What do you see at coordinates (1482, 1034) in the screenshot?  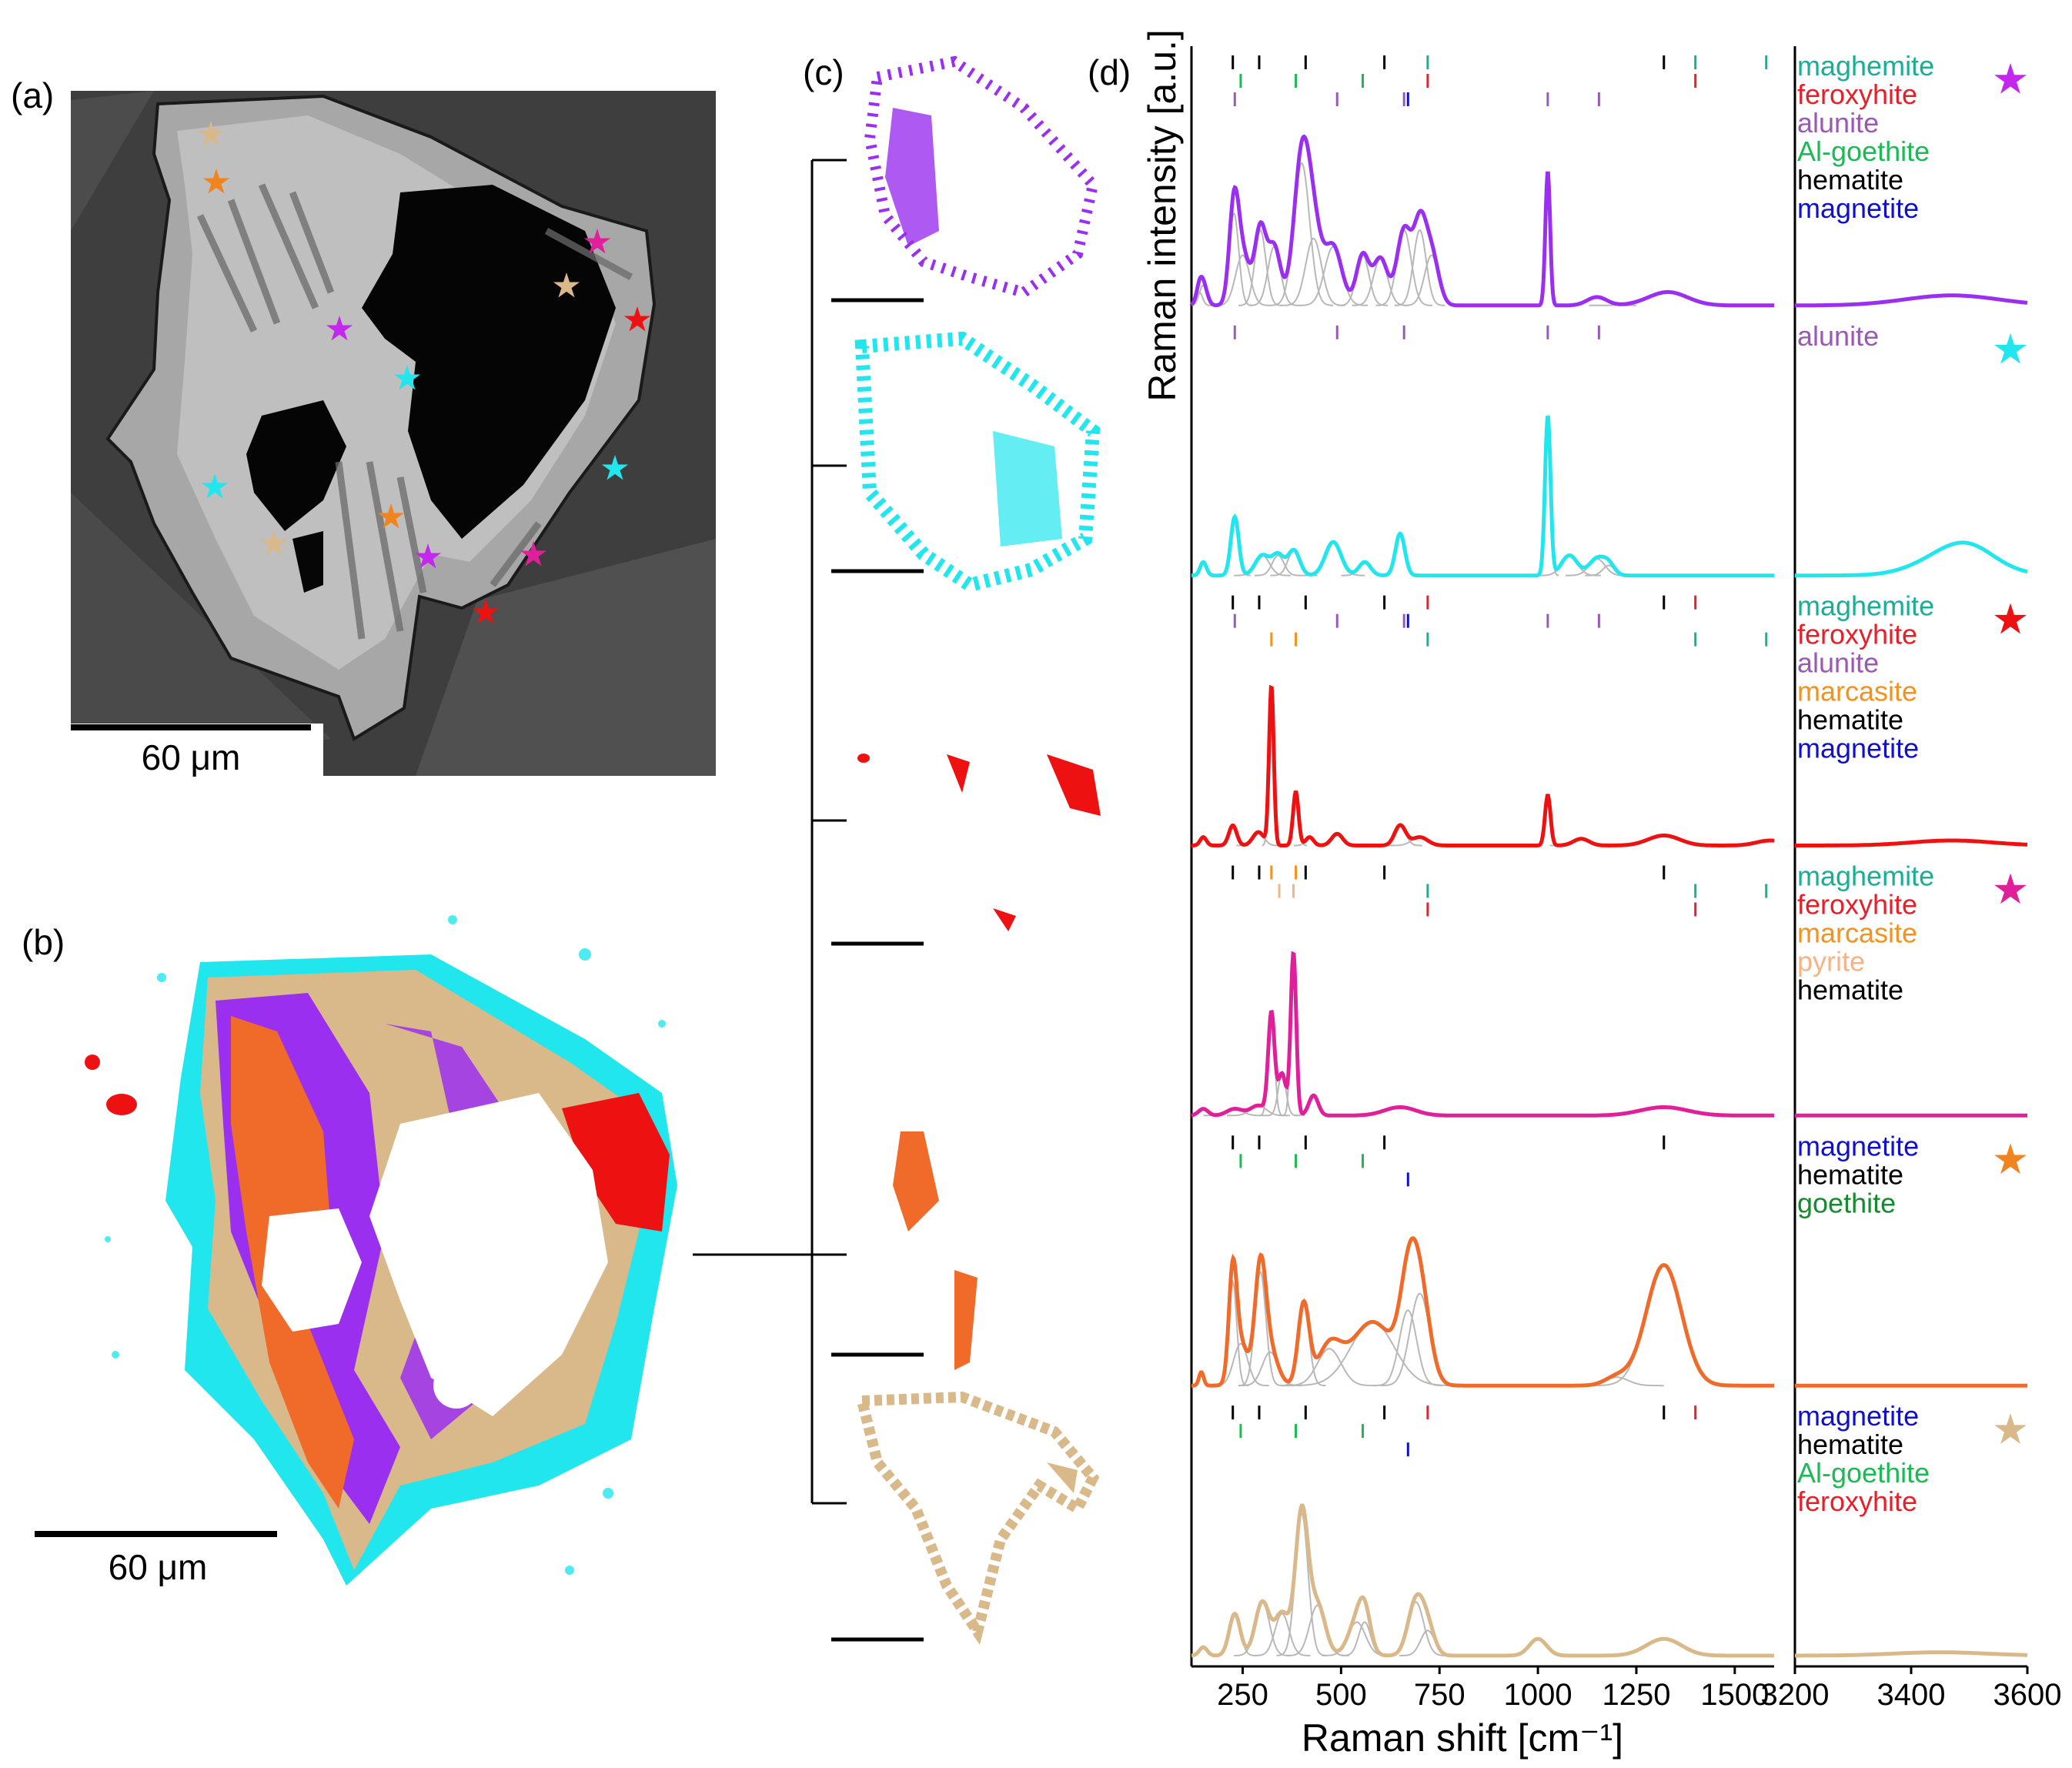 I see `spectrum-magenta` at bounding box center [1482, 1034].